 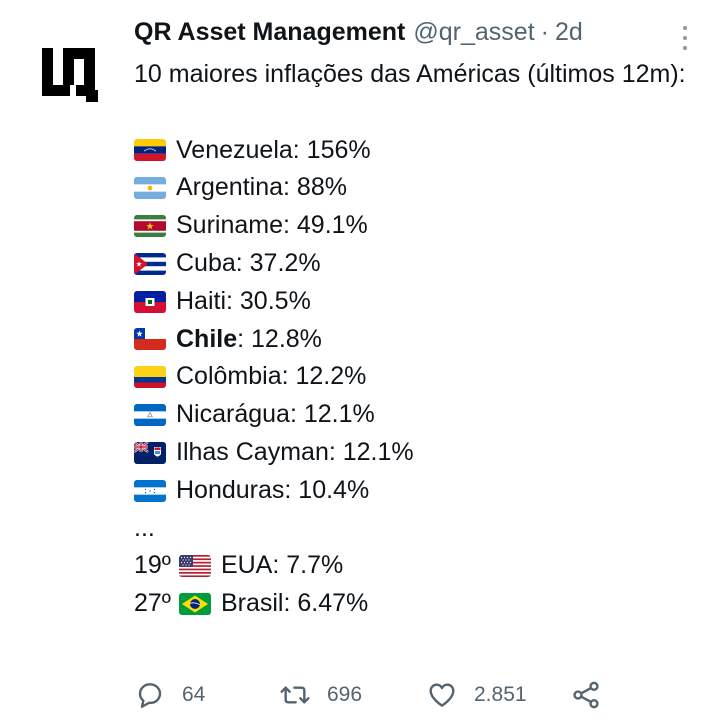 I want to click on list-item: Argentina: 88%, so click(x=414, y=188).